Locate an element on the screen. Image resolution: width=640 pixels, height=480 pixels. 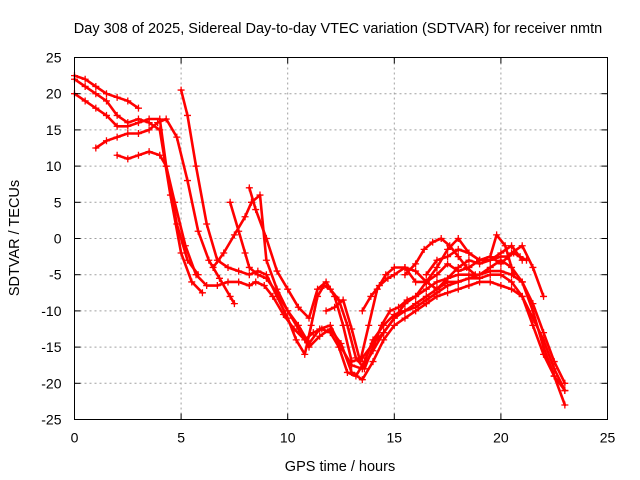
x-tick-label: 20 is located at coordinates (501, 438).